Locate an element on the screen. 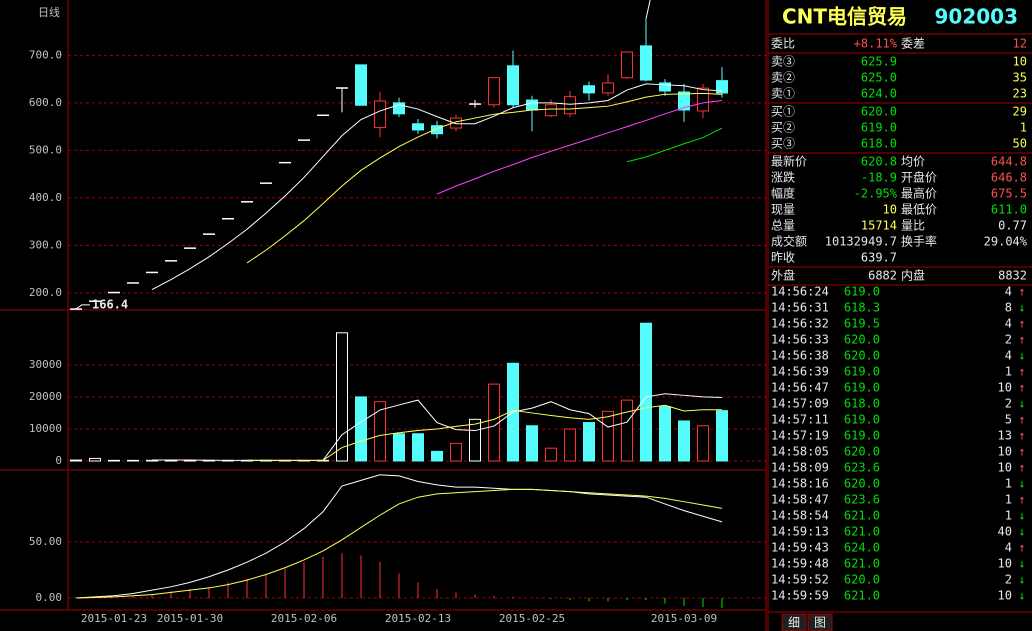 The image size is (1032, 631). quote-label: 买③ is located at coordinates (783, 144).